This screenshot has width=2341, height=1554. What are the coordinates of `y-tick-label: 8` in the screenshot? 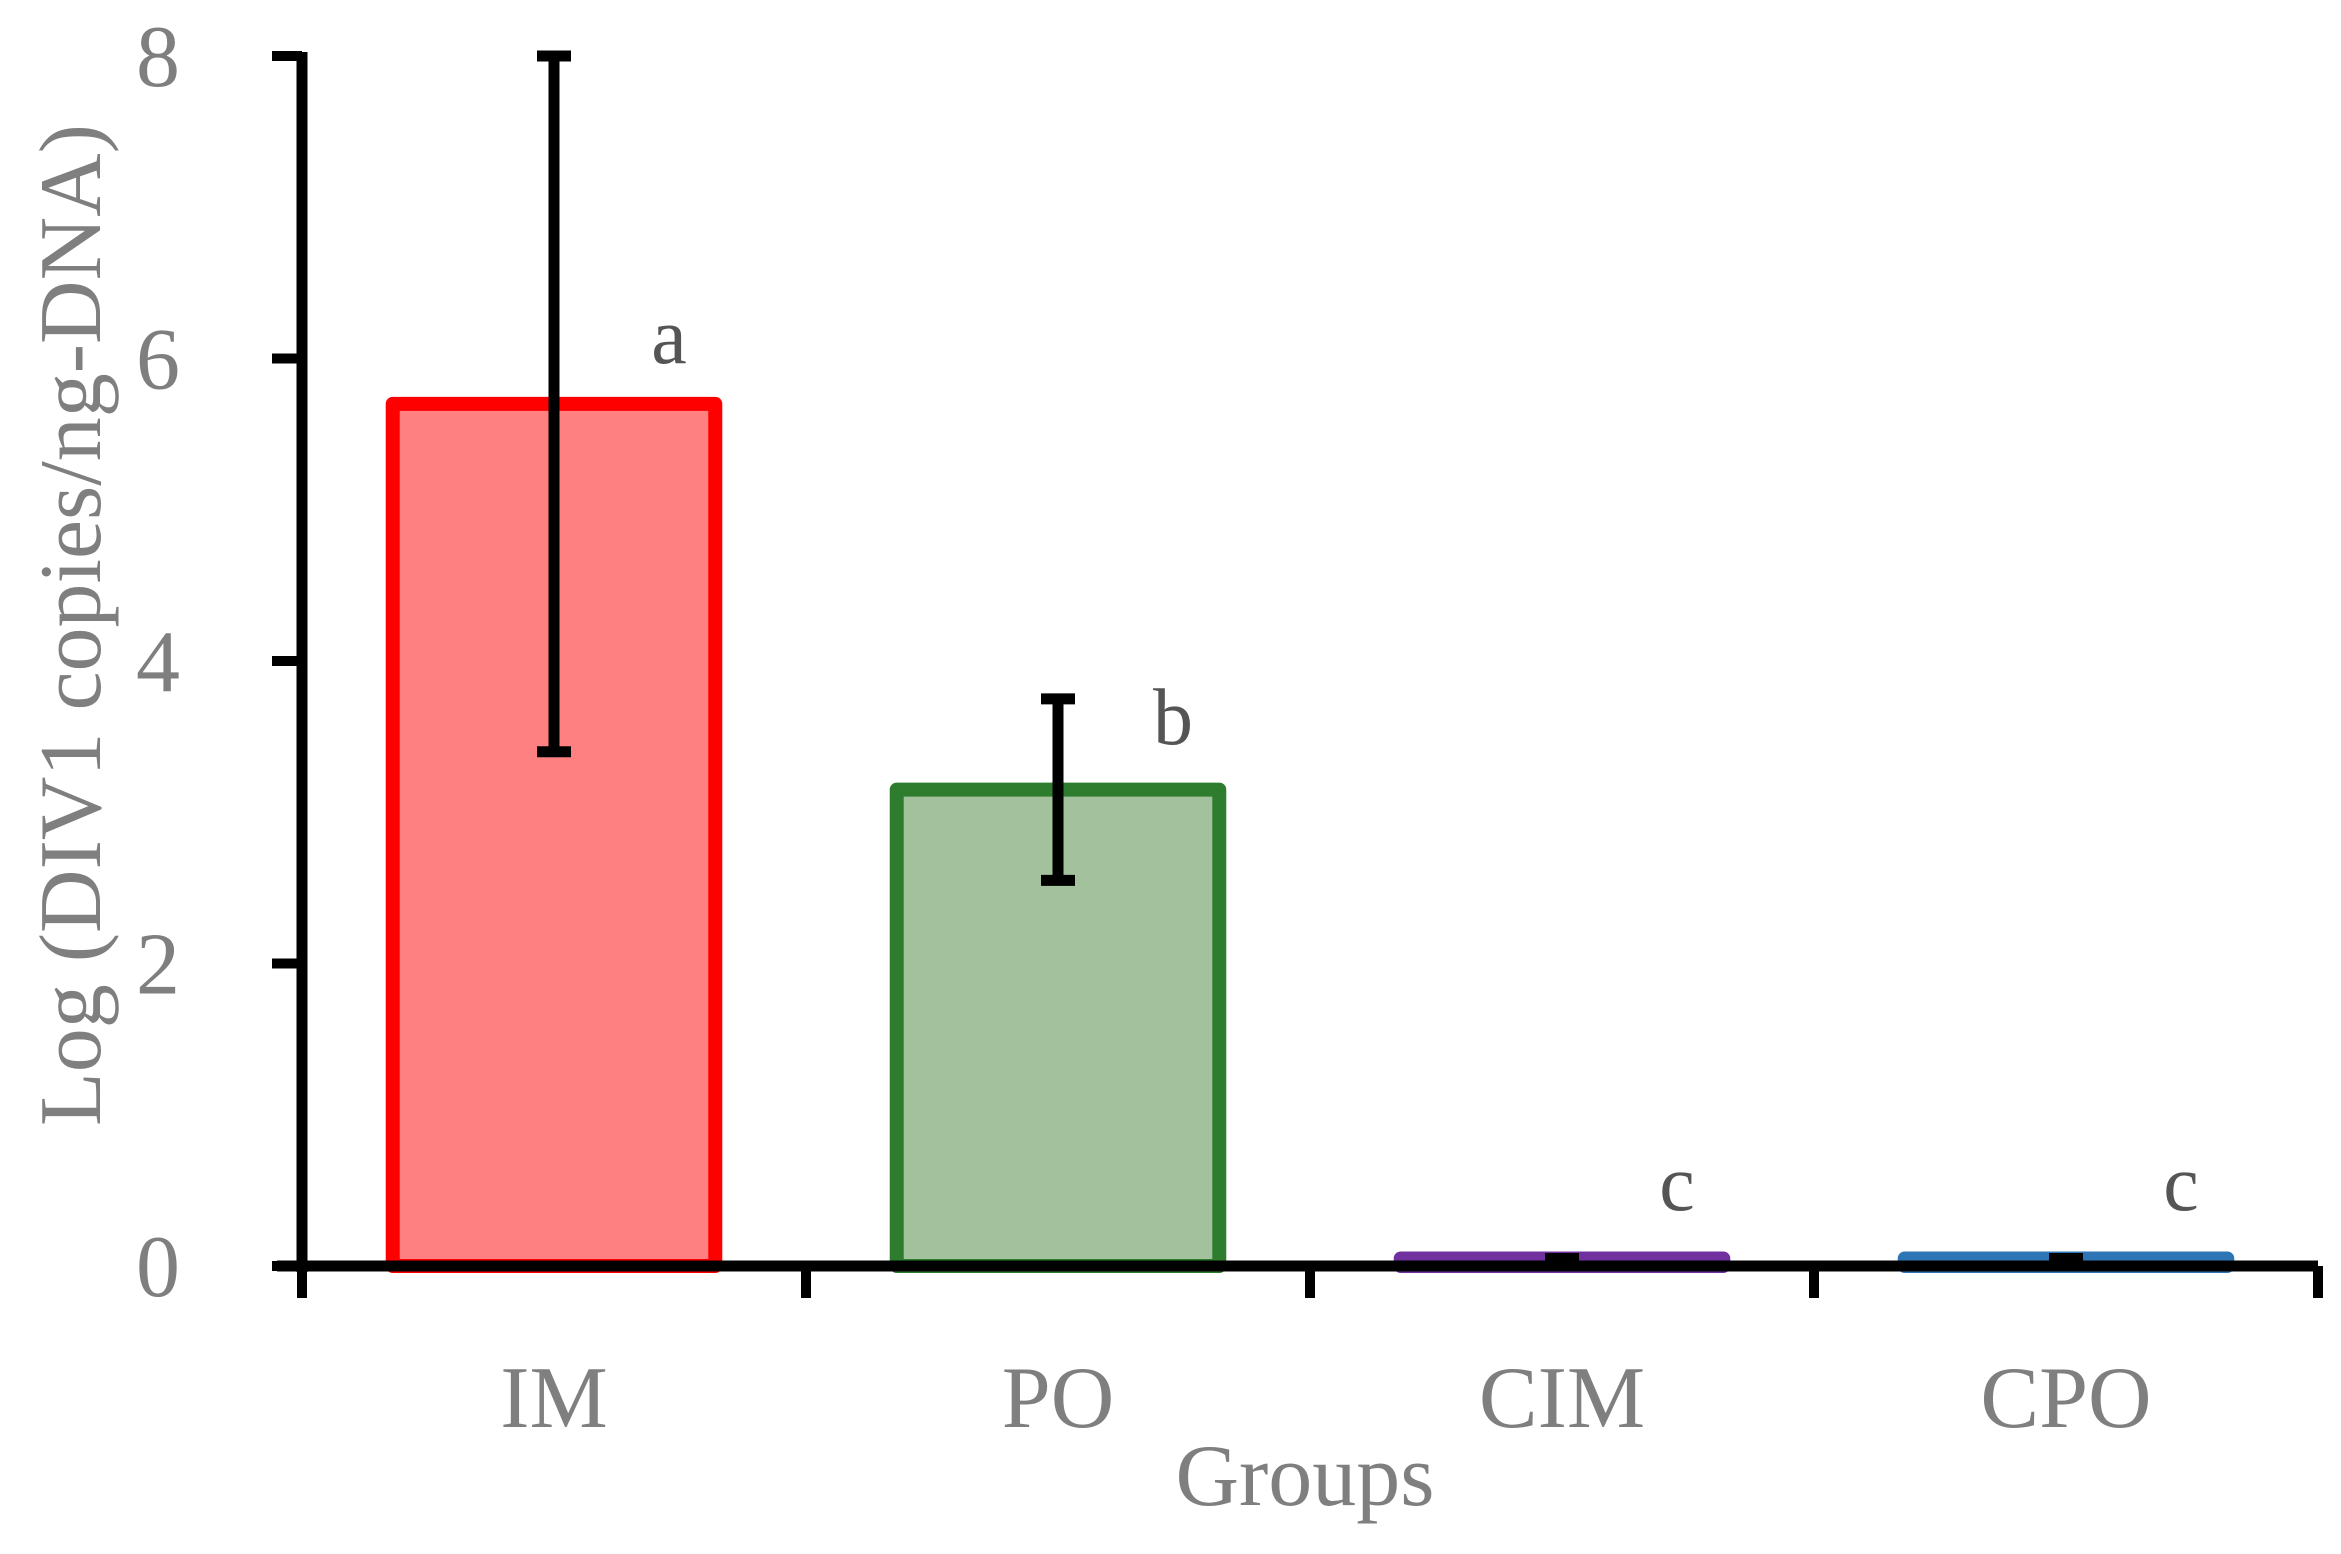 It's located at (158, 57).